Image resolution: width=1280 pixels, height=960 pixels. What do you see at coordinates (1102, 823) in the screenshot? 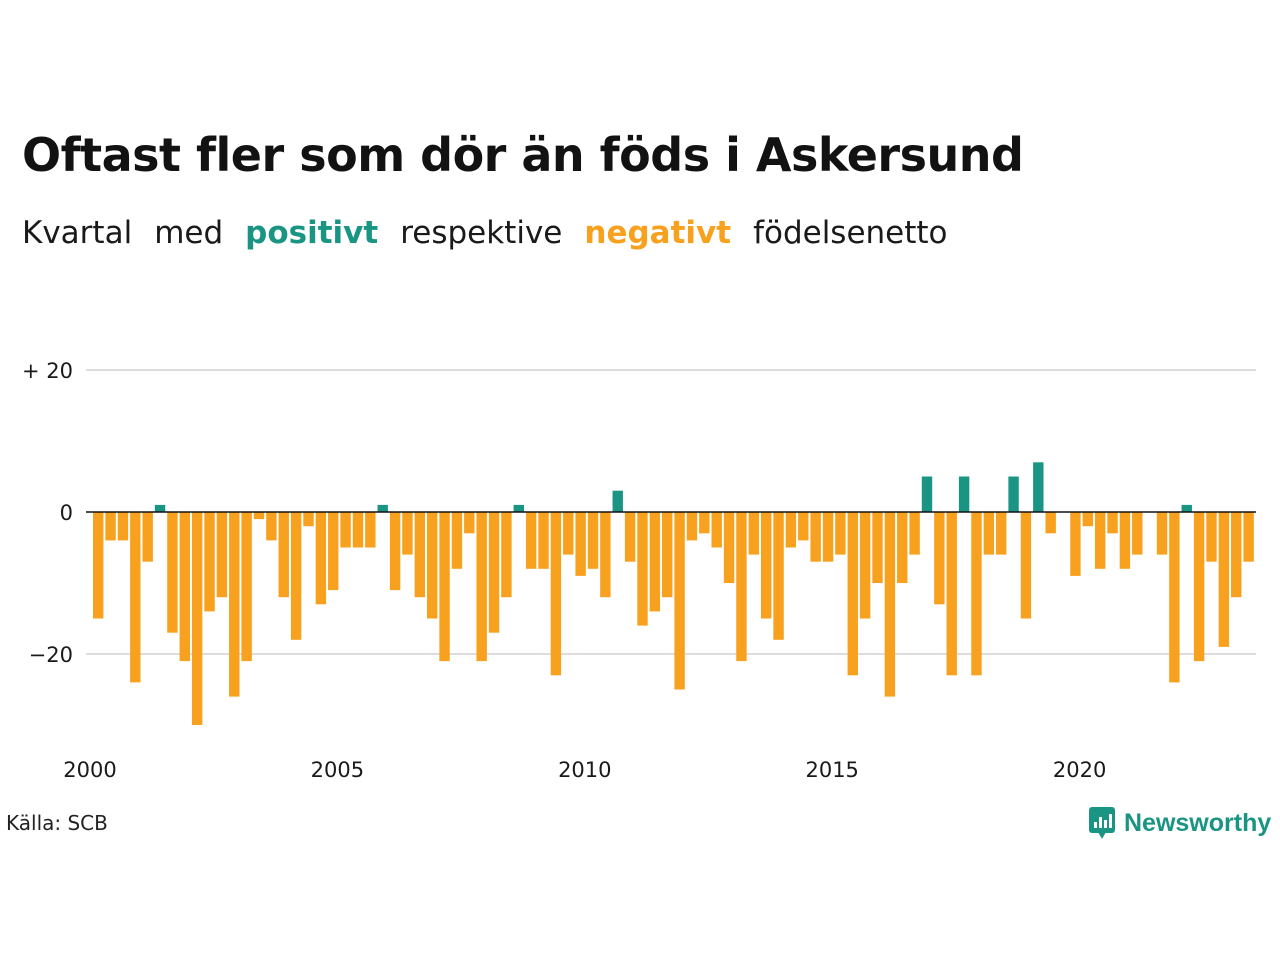
I see `newsworthy-logo-icon` at bounding box center [1102, 823].